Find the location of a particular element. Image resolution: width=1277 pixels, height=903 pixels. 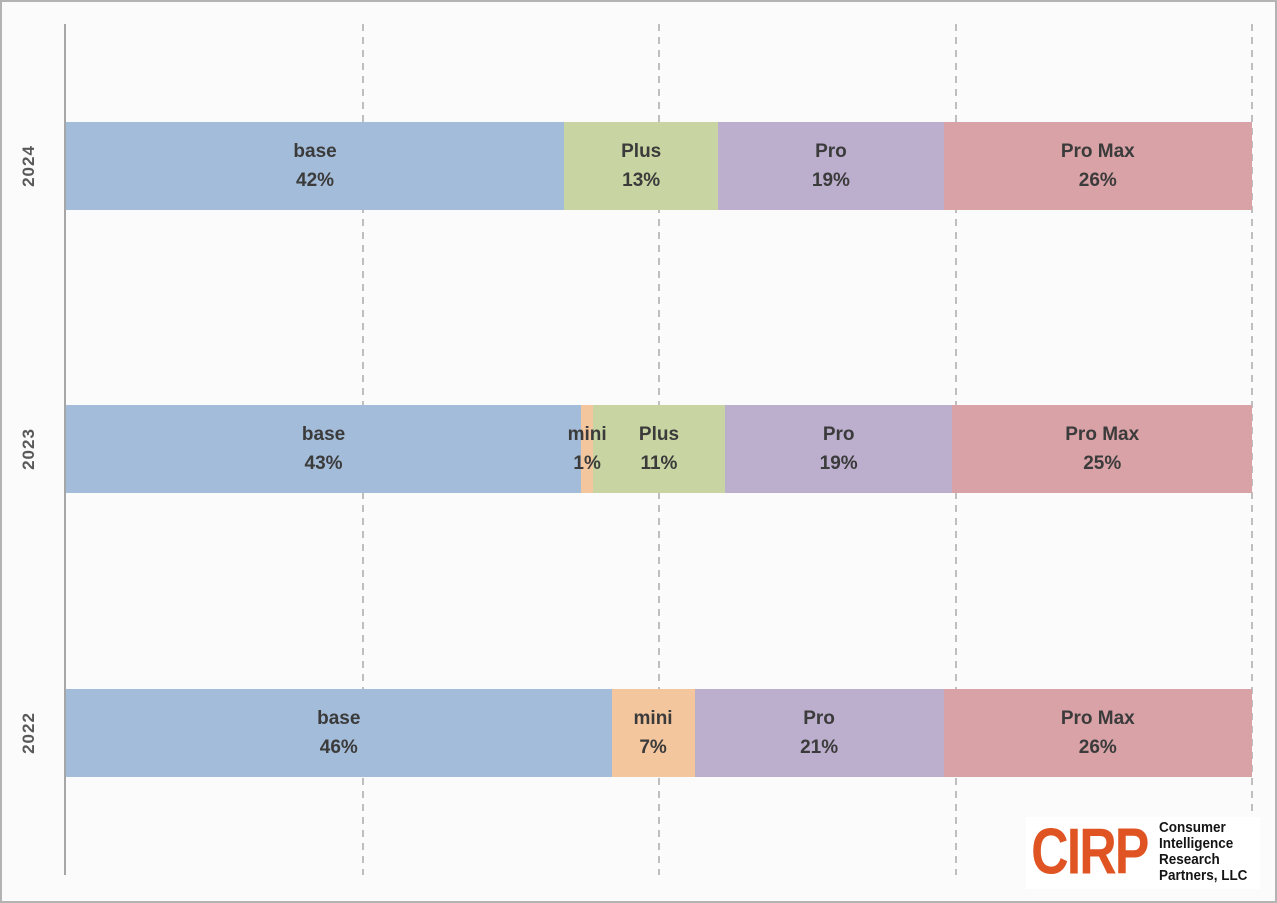

bar-segment-base: base 46% is located at coordinates (339, 733).